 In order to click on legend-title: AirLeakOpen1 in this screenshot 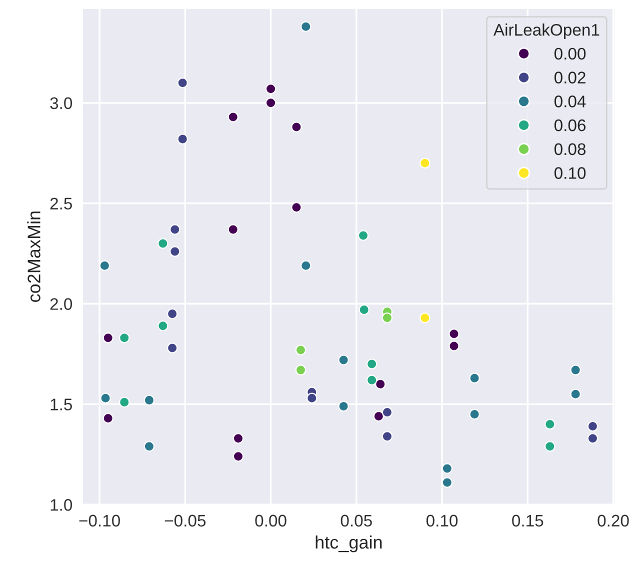, I will do `click(546, 32)`.